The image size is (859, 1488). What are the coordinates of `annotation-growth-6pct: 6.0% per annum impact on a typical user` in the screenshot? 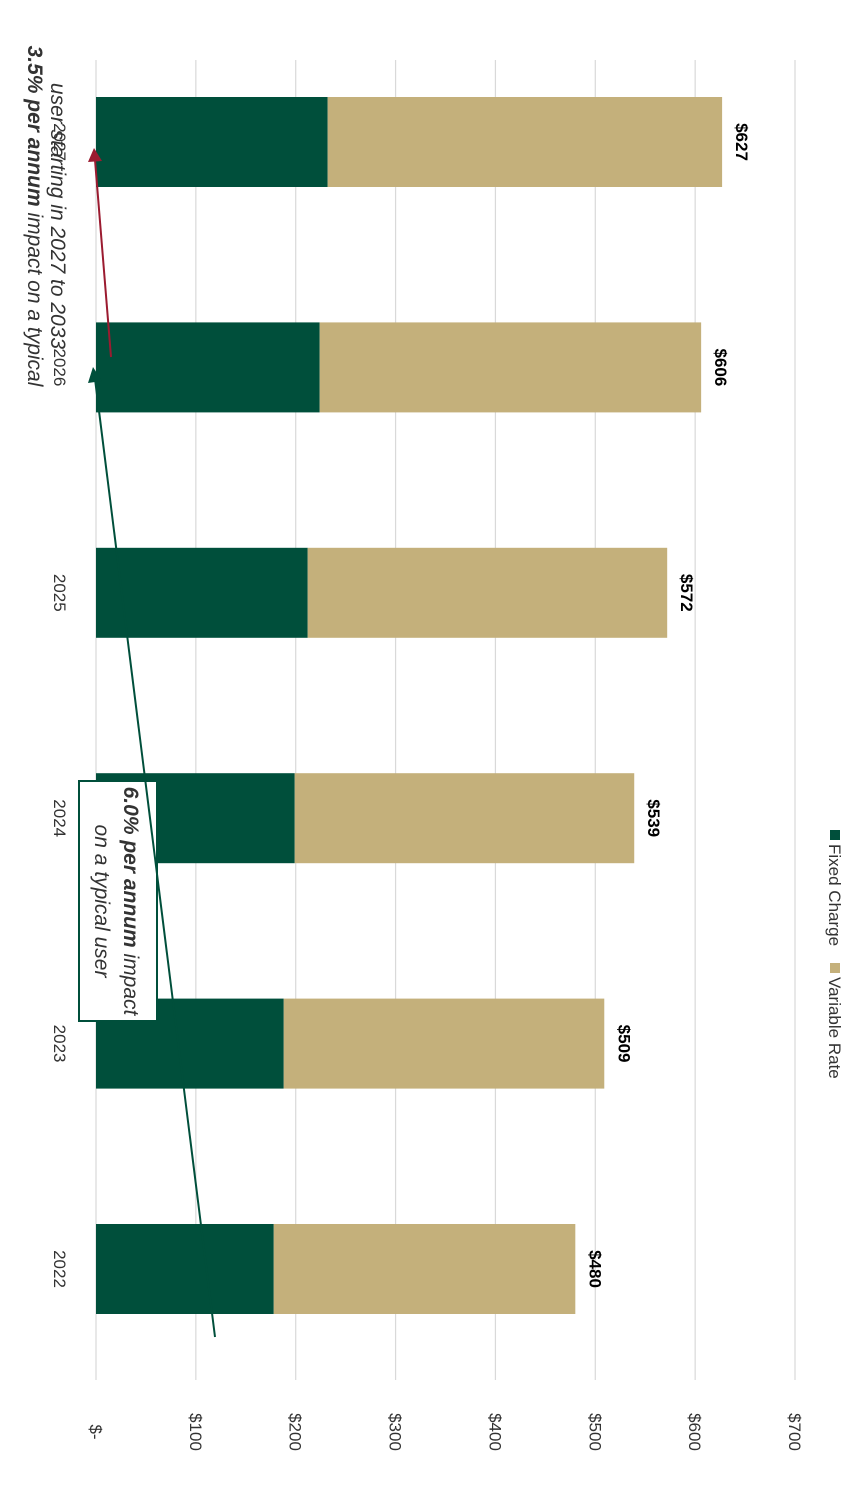 It's located at (147, 852).